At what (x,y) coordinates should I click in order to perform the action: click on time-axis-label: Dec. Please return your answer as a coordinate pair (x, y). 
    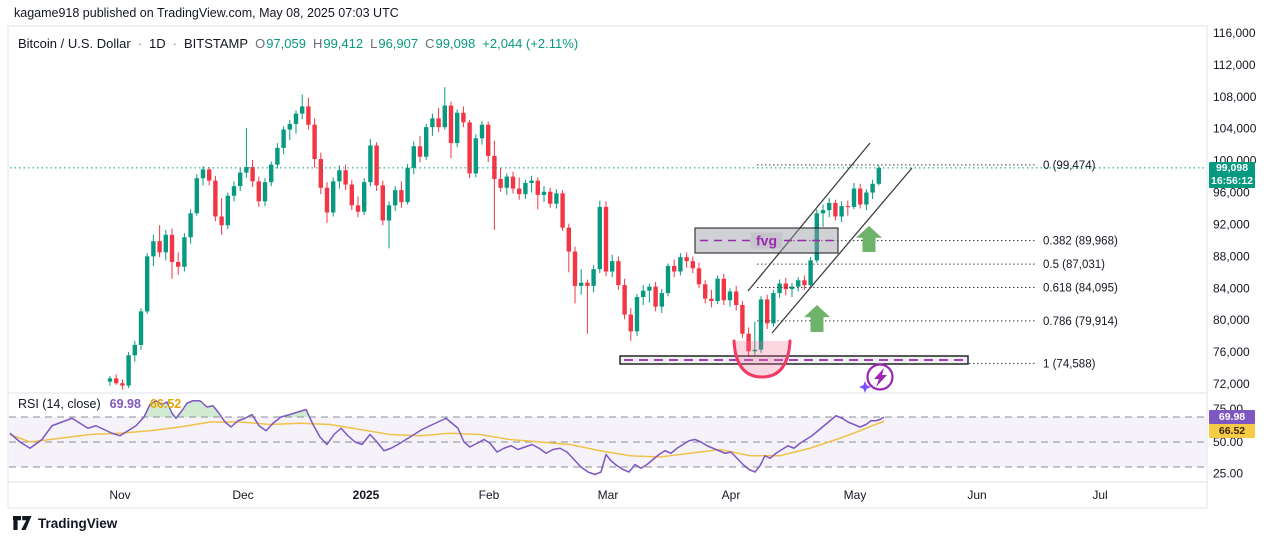
    Looking at the image, I should click on (242, 495).